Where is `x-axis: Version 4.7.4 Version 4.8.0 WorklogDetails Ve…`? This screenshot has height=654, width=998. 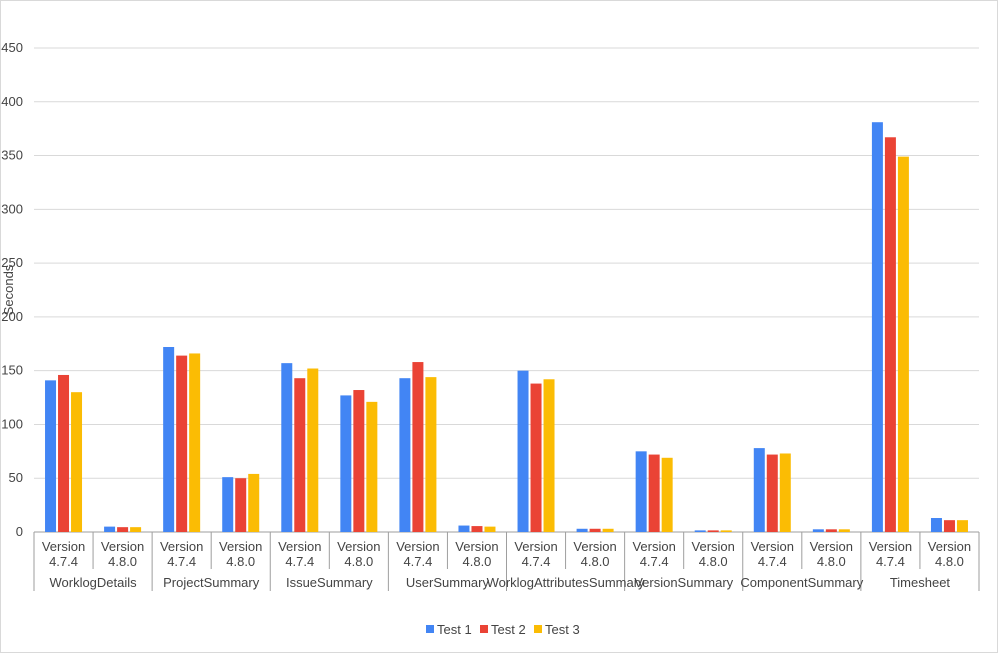 x-axis: Version 4.7.4 Version 4.8.0 WorklogDetails Ve… is located at coordinates (506, 561).